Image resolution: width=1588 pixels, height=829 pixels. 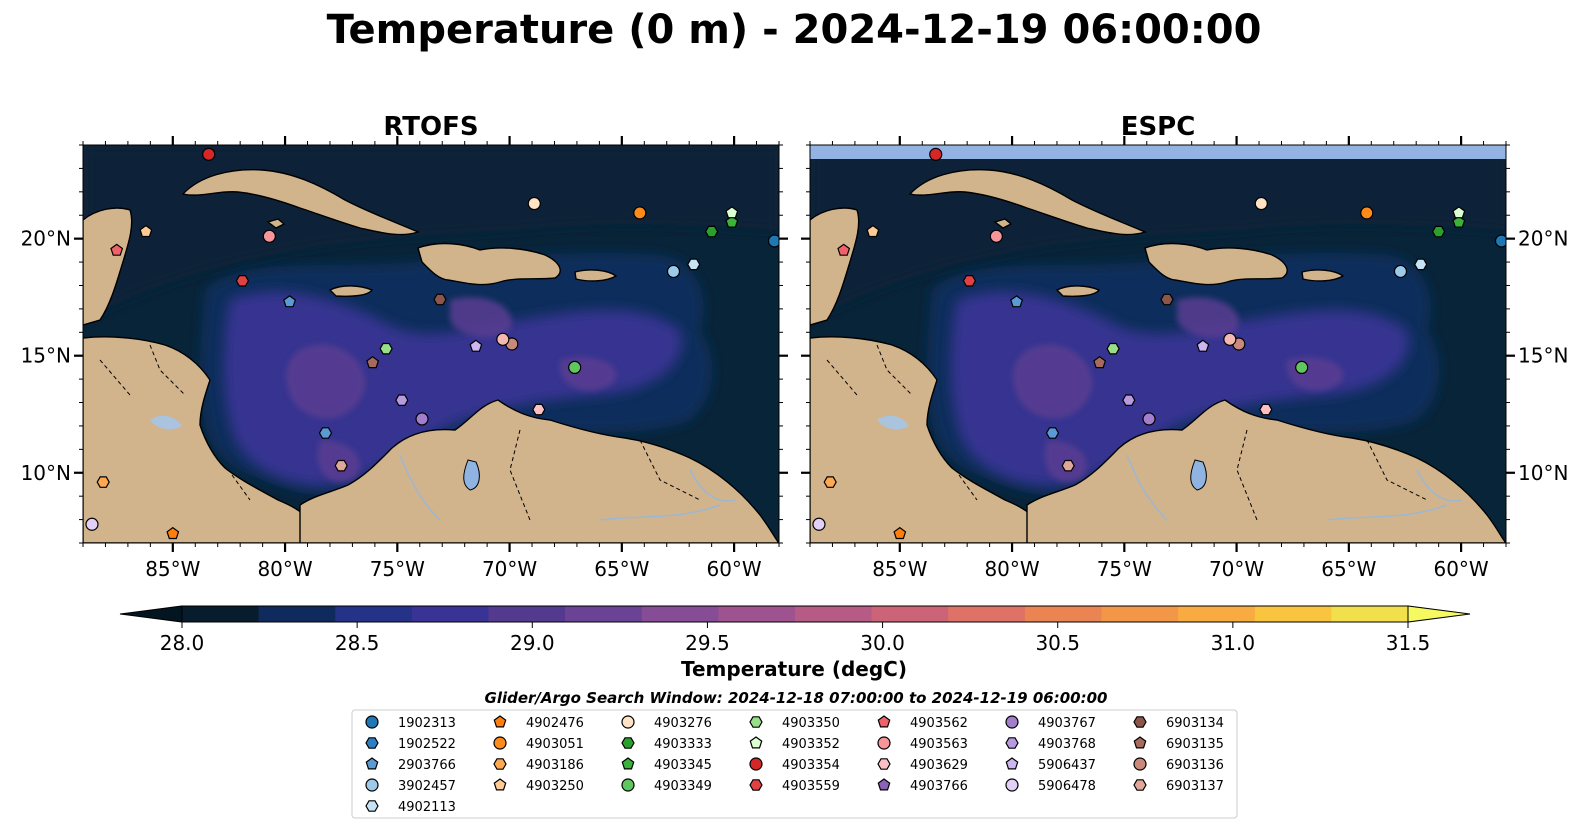 What do you see at coordinates (1195, 723) in the screenshot?
I see `legend-label: 6903134` at bounding box center [1195, 723].